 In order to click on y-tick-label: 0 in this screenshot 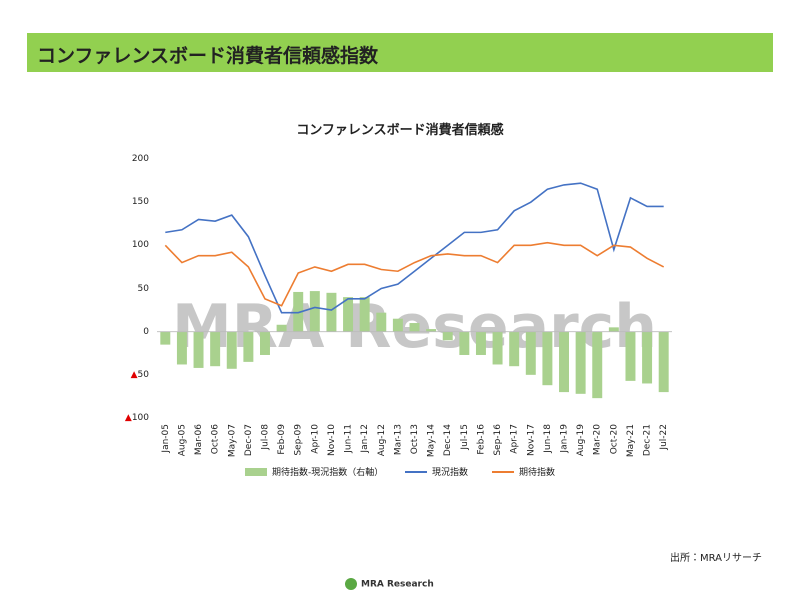, I will do `click(146, 331)`.